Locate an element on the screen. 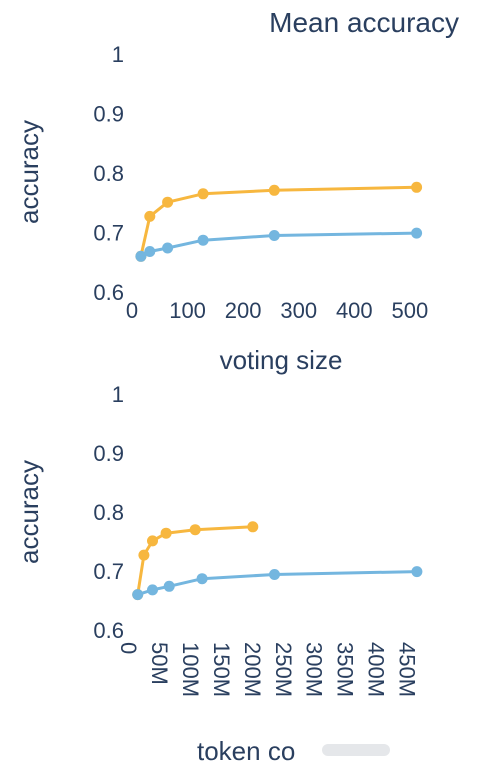  x-tick-label: 300M is located at coordinates (314, 669).